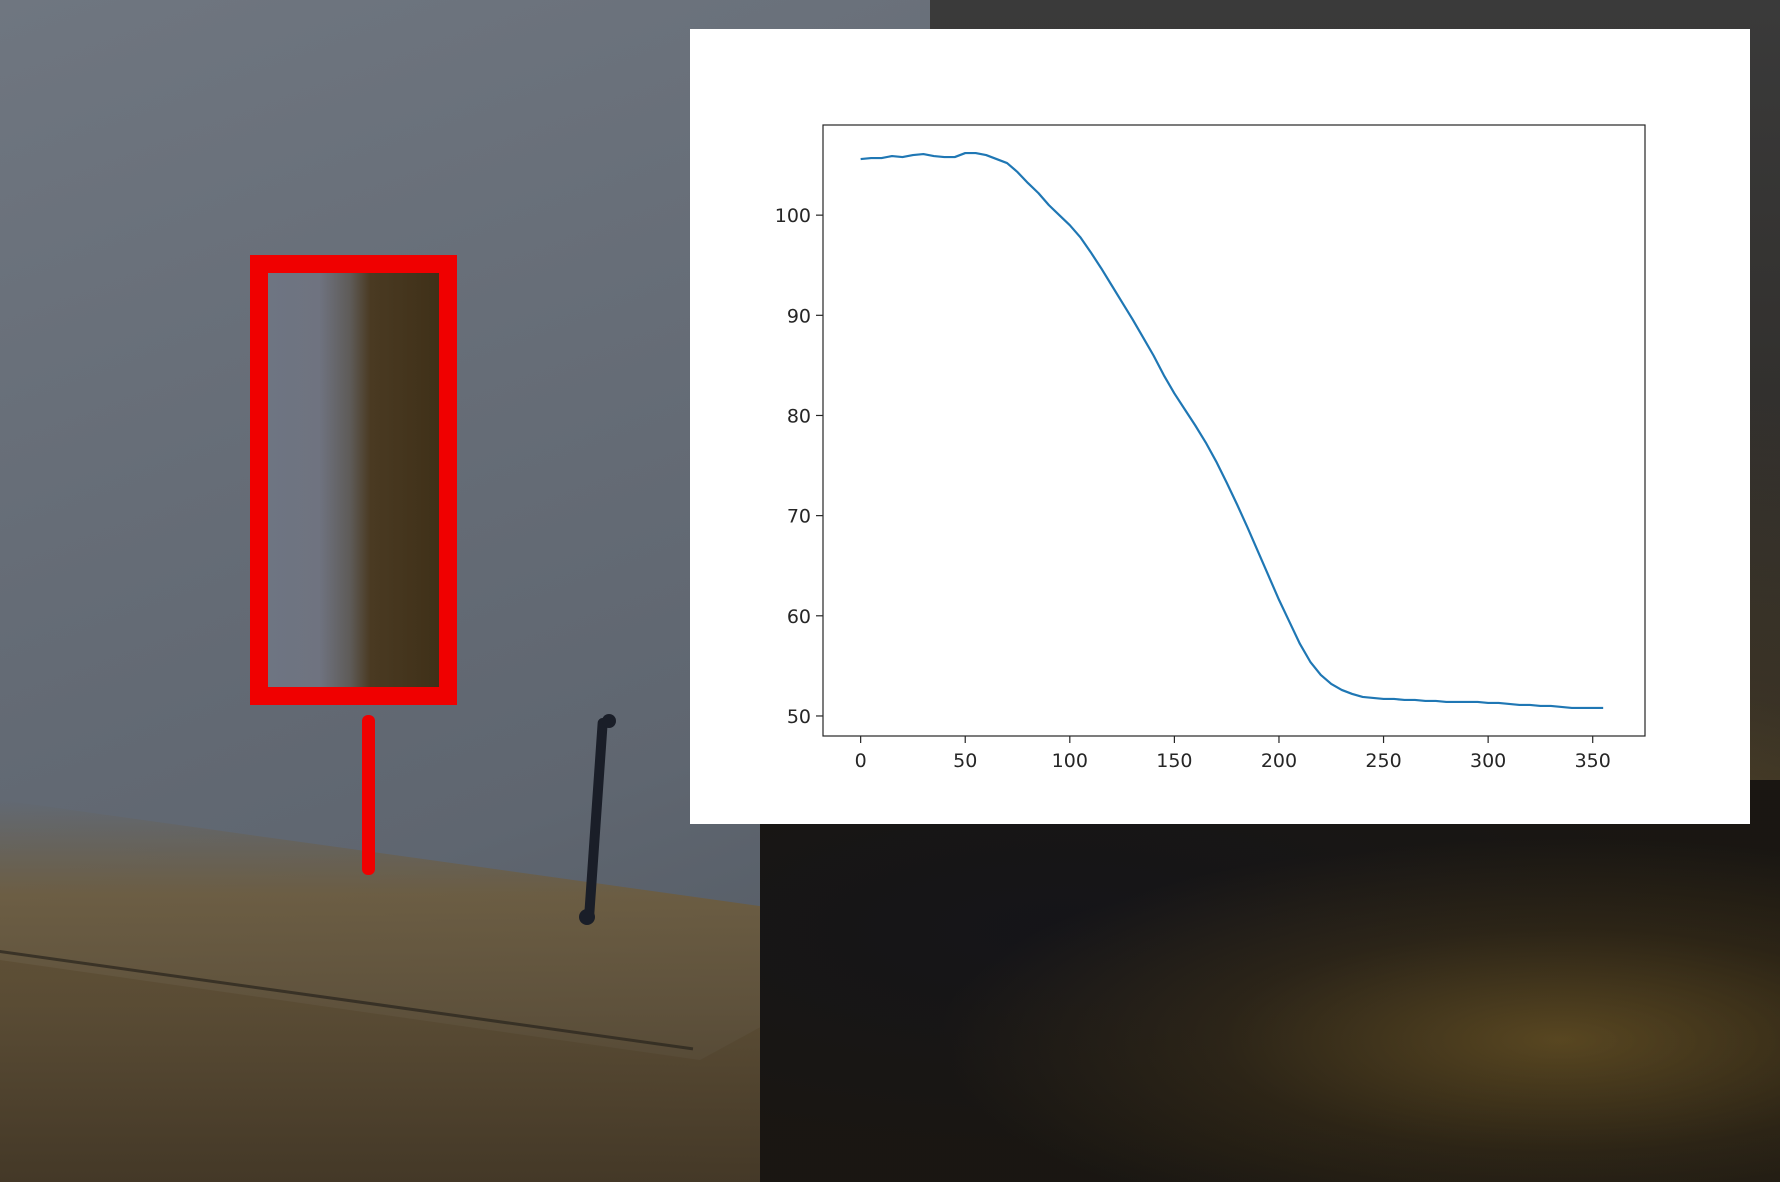 Image resolution: width=1780 pixels, height=1182 pixels. What do you see at coordinates (587, 917) in the screenshot?
I see `ink-dot-bottom` at bounding box center [587, 917].